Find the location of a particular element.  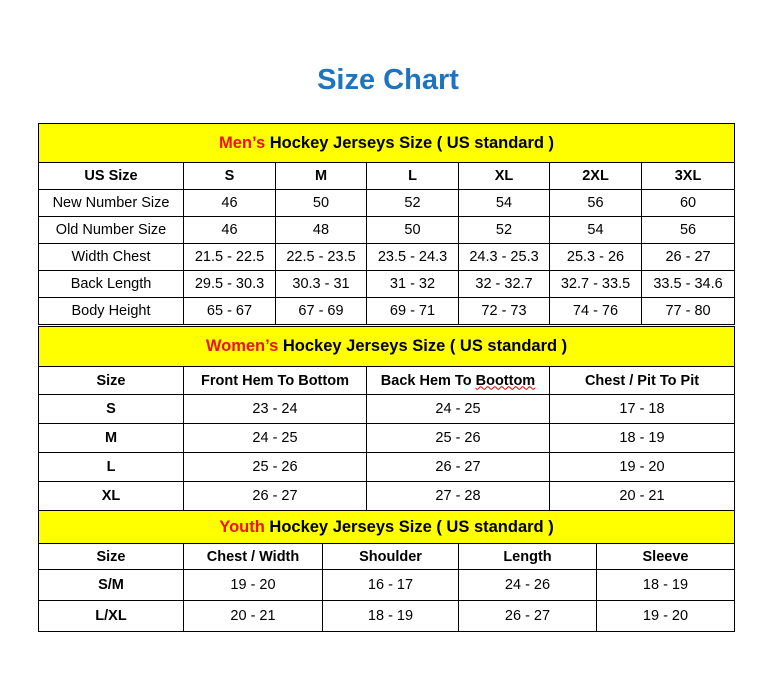

column-header-text: S is located at coordinates (229, 176).